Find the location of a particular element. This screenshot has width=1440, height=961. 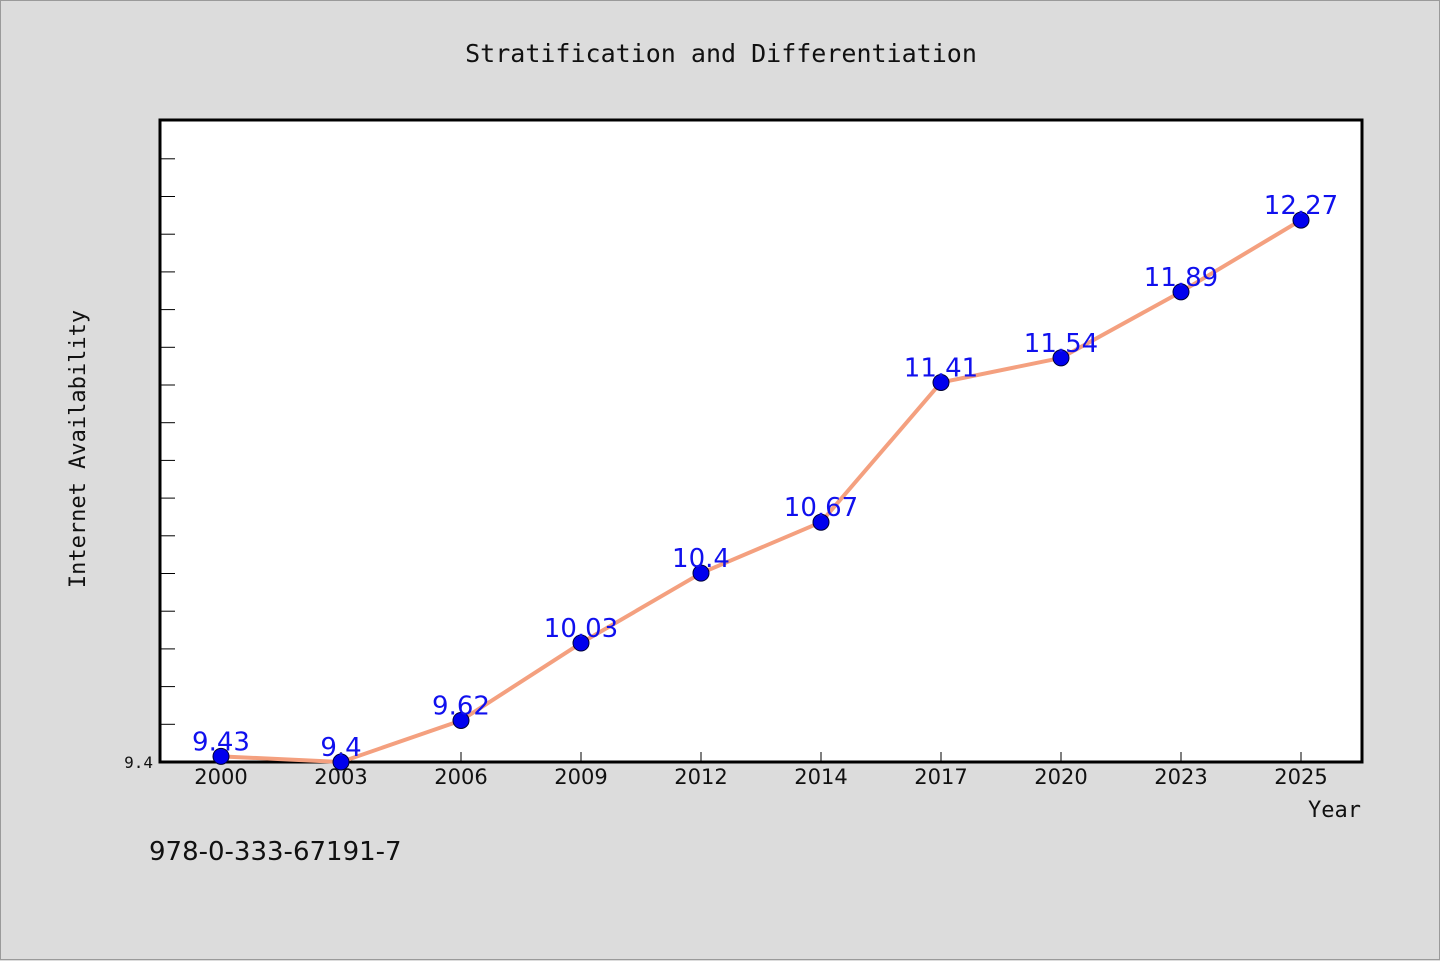

x-tick-label: 2025 is located at coordinates (1300, 777).